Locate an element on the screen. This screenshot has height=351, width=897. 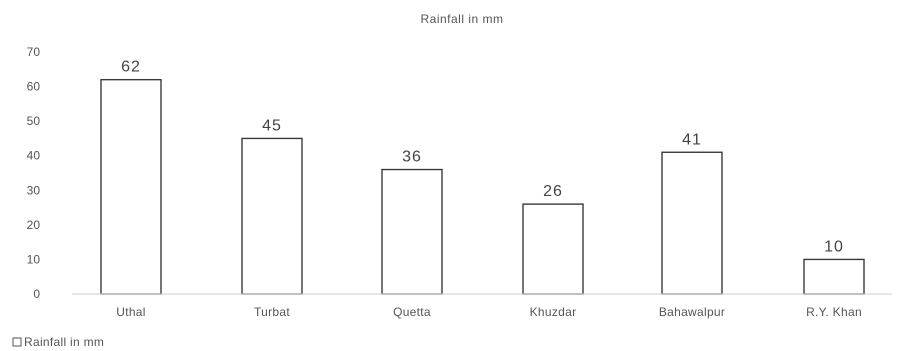
chart-title: Rainfall in mm is located at coordinates (461, 19).